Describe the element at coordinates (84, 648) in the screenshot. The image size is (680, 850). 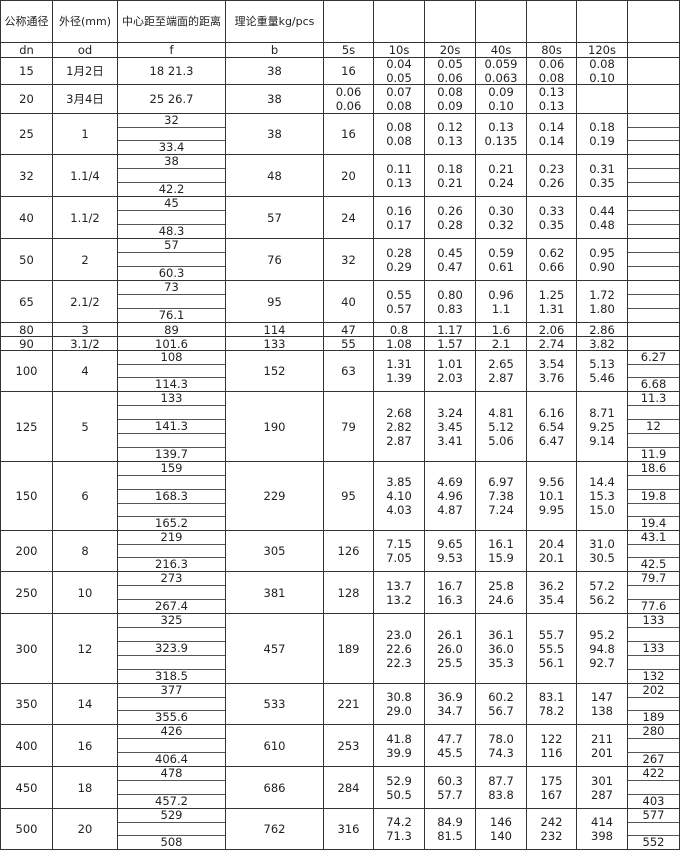
I see `od-cell: 12` at that location.